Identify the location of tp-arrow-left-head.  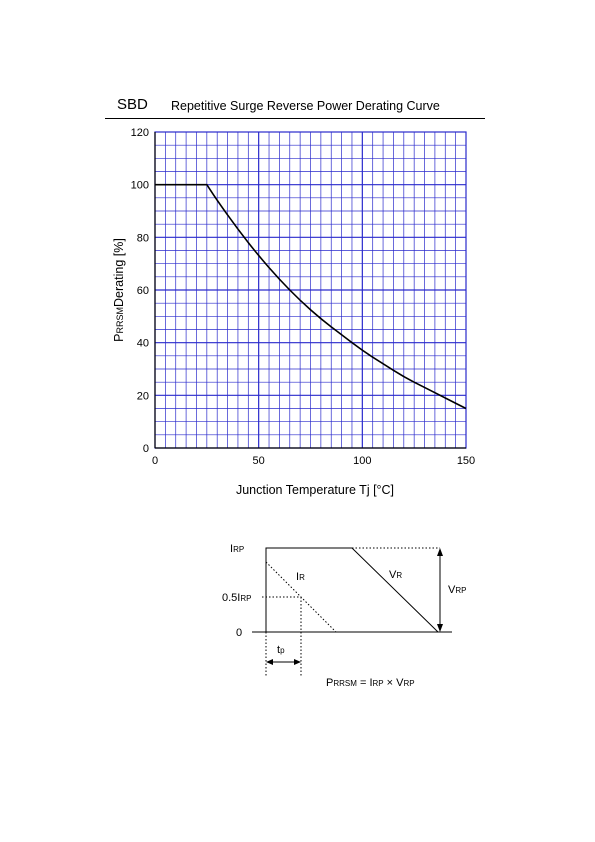
(269, 662).